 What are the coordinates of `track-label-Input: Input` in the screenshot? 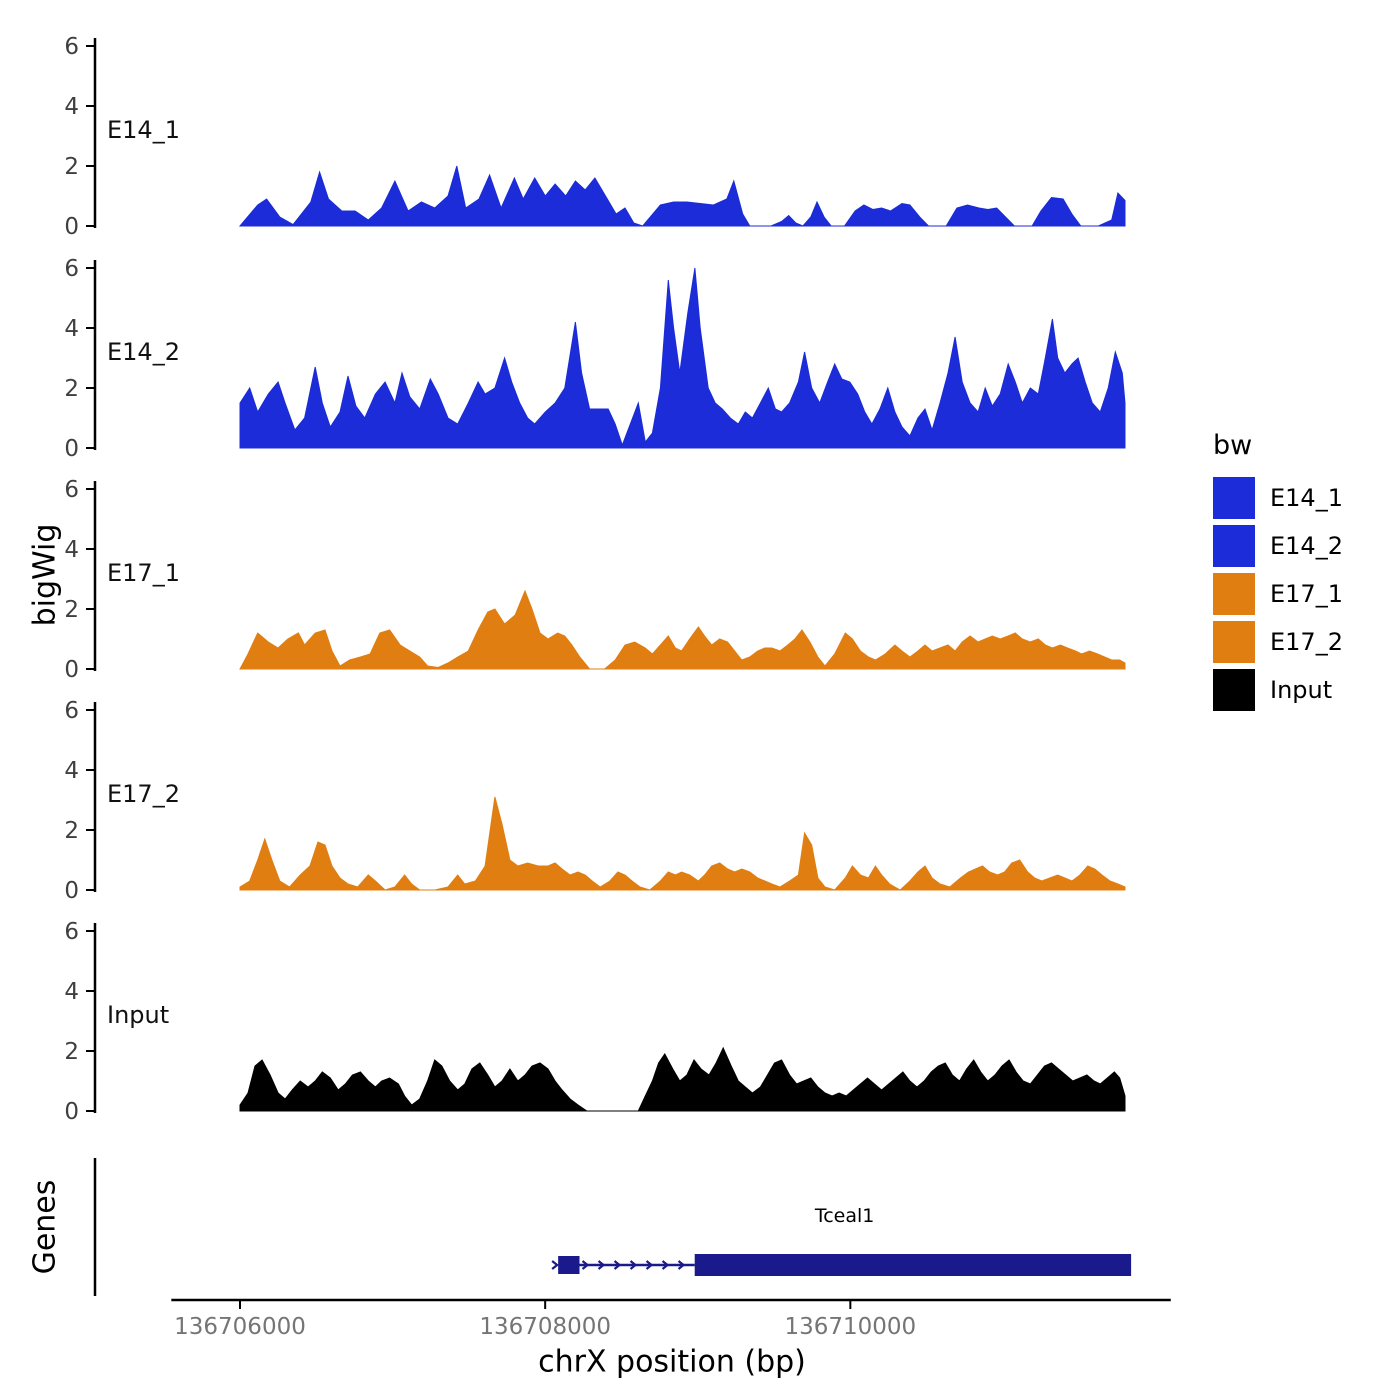 It's located at (138, 1015).